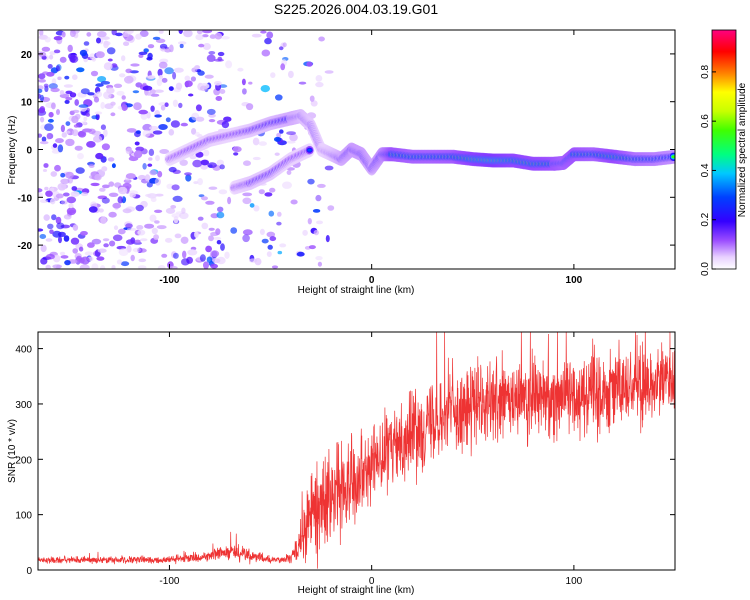  What do you see at coordinates (169, 581) in the screenshot?
I see `x-tick-label: -100` at bounding box center [169, 581].